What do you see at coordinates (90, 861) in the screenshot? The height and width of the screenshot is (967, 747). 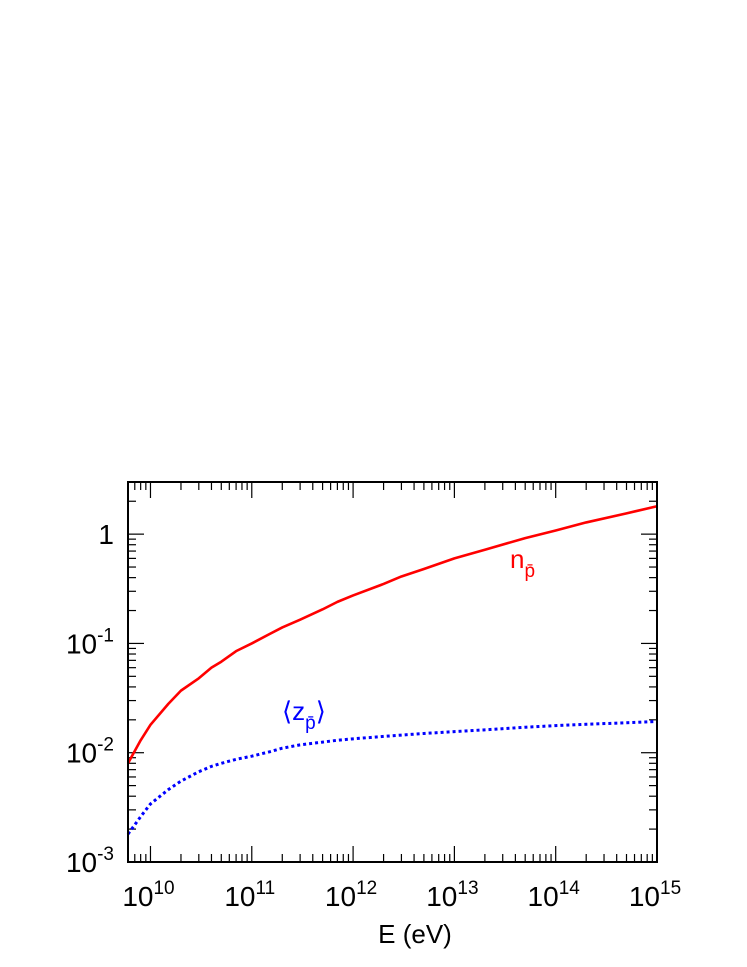 I see `y-tick-label: 10⁻³` at bounding box center [90, 861].